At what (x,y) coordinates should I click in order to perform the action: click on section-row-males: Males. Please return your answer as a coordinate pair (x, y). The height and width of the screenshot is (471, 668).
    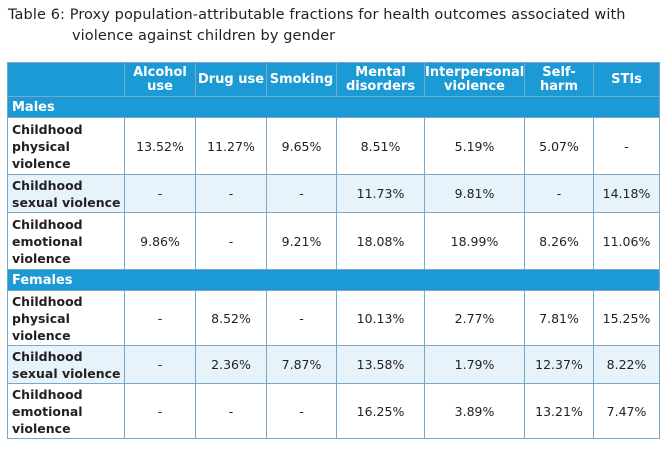
    Looking at the image, I should click on (333, 107).